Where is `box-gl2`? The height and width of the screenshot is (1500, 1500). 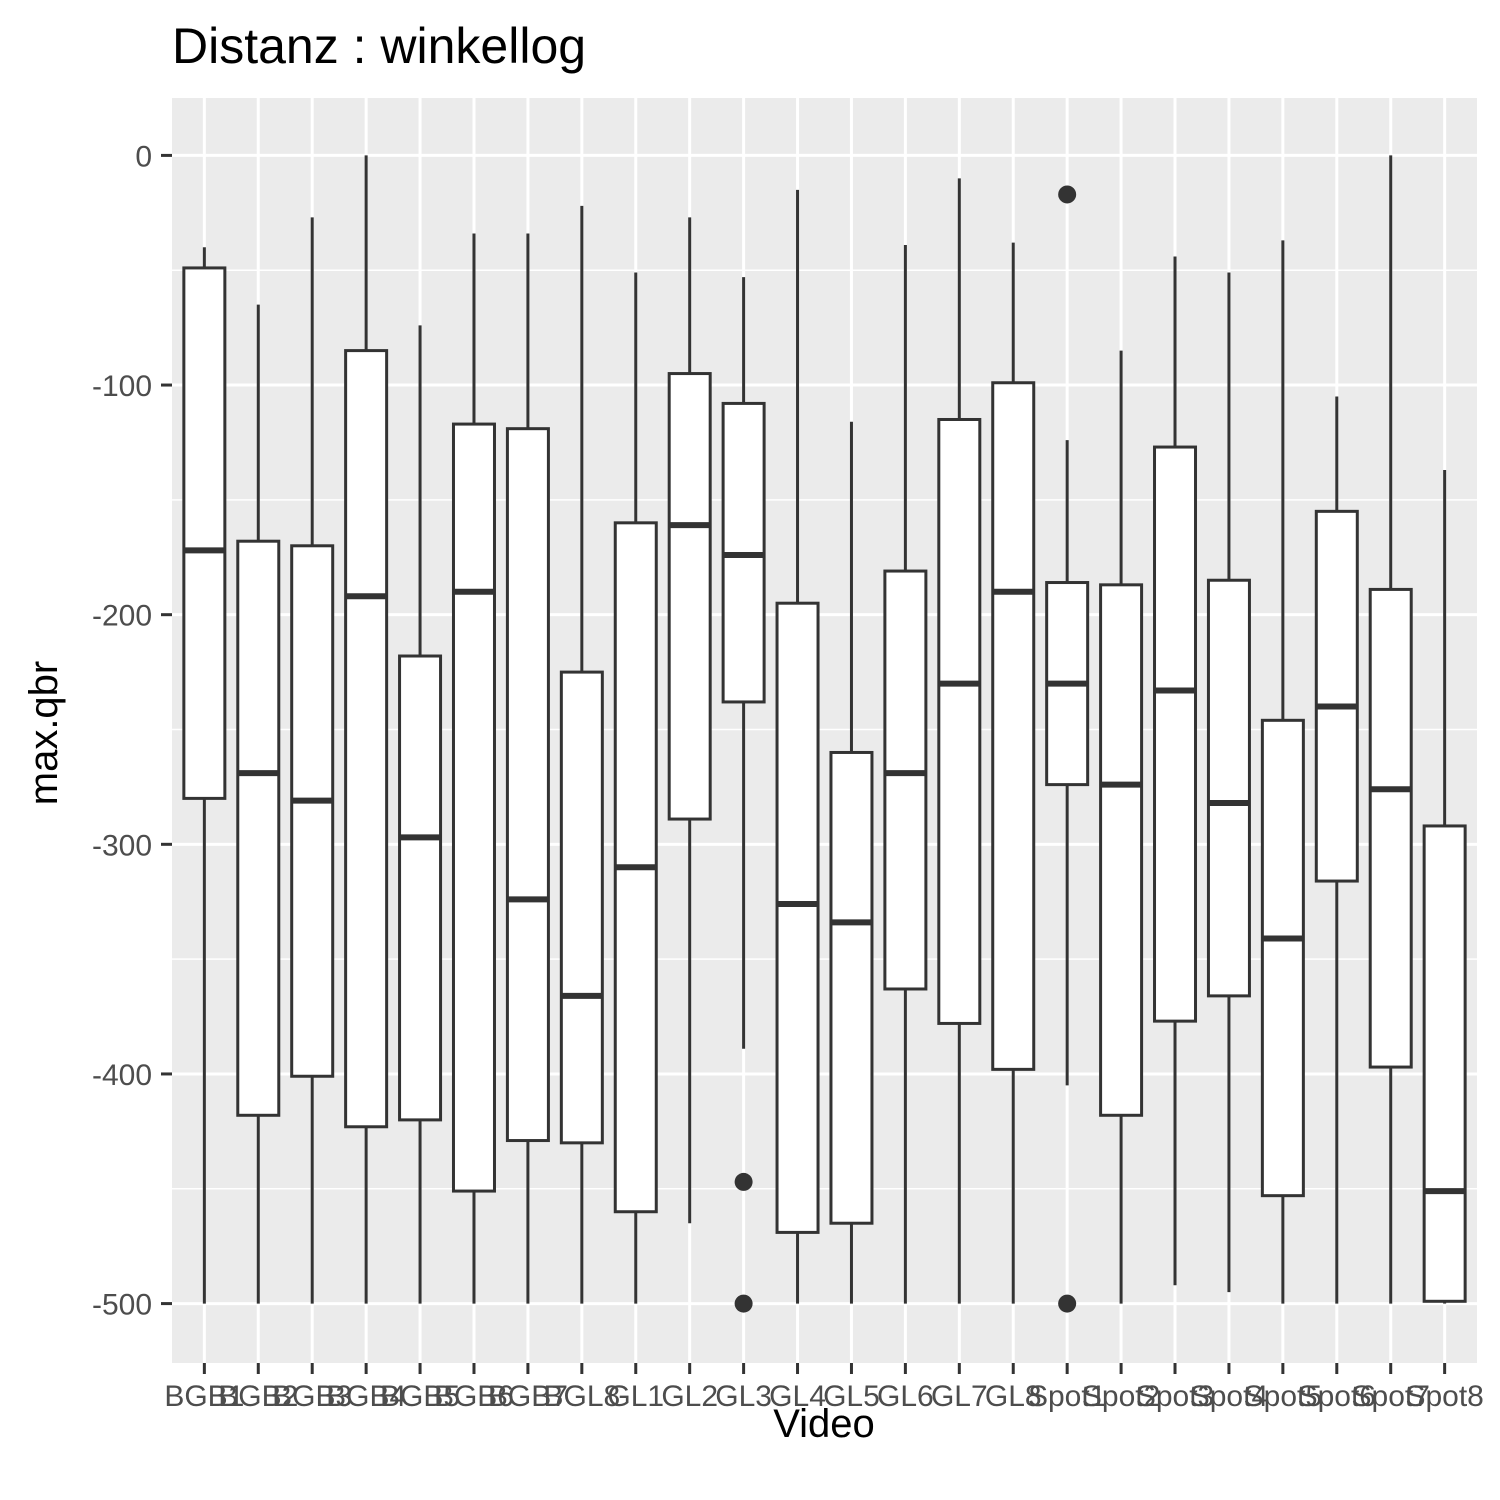
box-gl2 is located at coordinates (689, 720).